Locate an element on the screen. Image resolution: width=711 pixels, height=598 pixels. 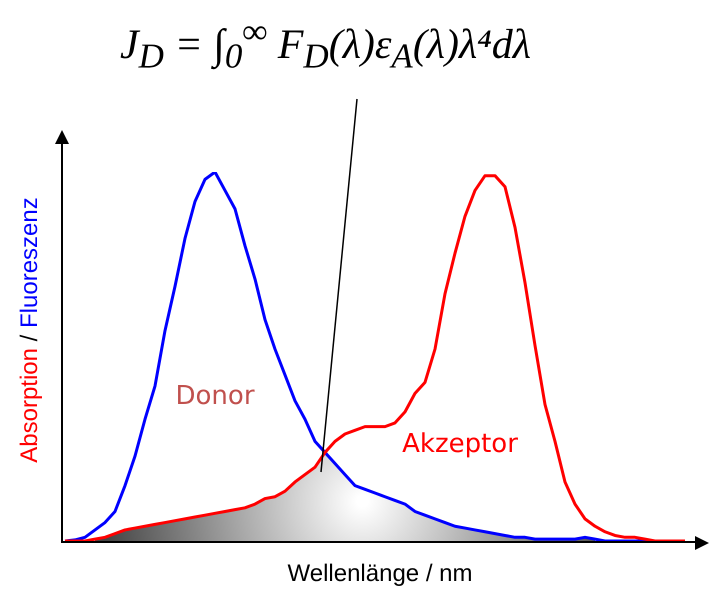
x-axis-title: Wellenlänge / nm is located at coordinates (380, 574).